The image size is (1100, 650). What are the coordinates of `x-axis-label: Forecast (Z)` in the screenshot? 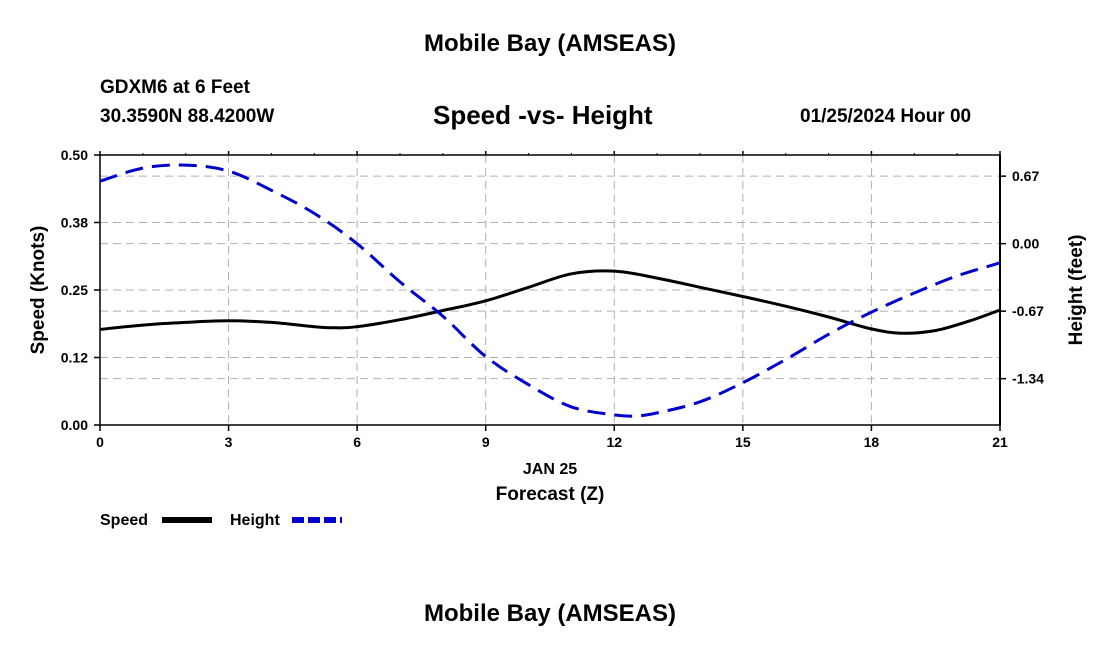 It's located at (550, 494).